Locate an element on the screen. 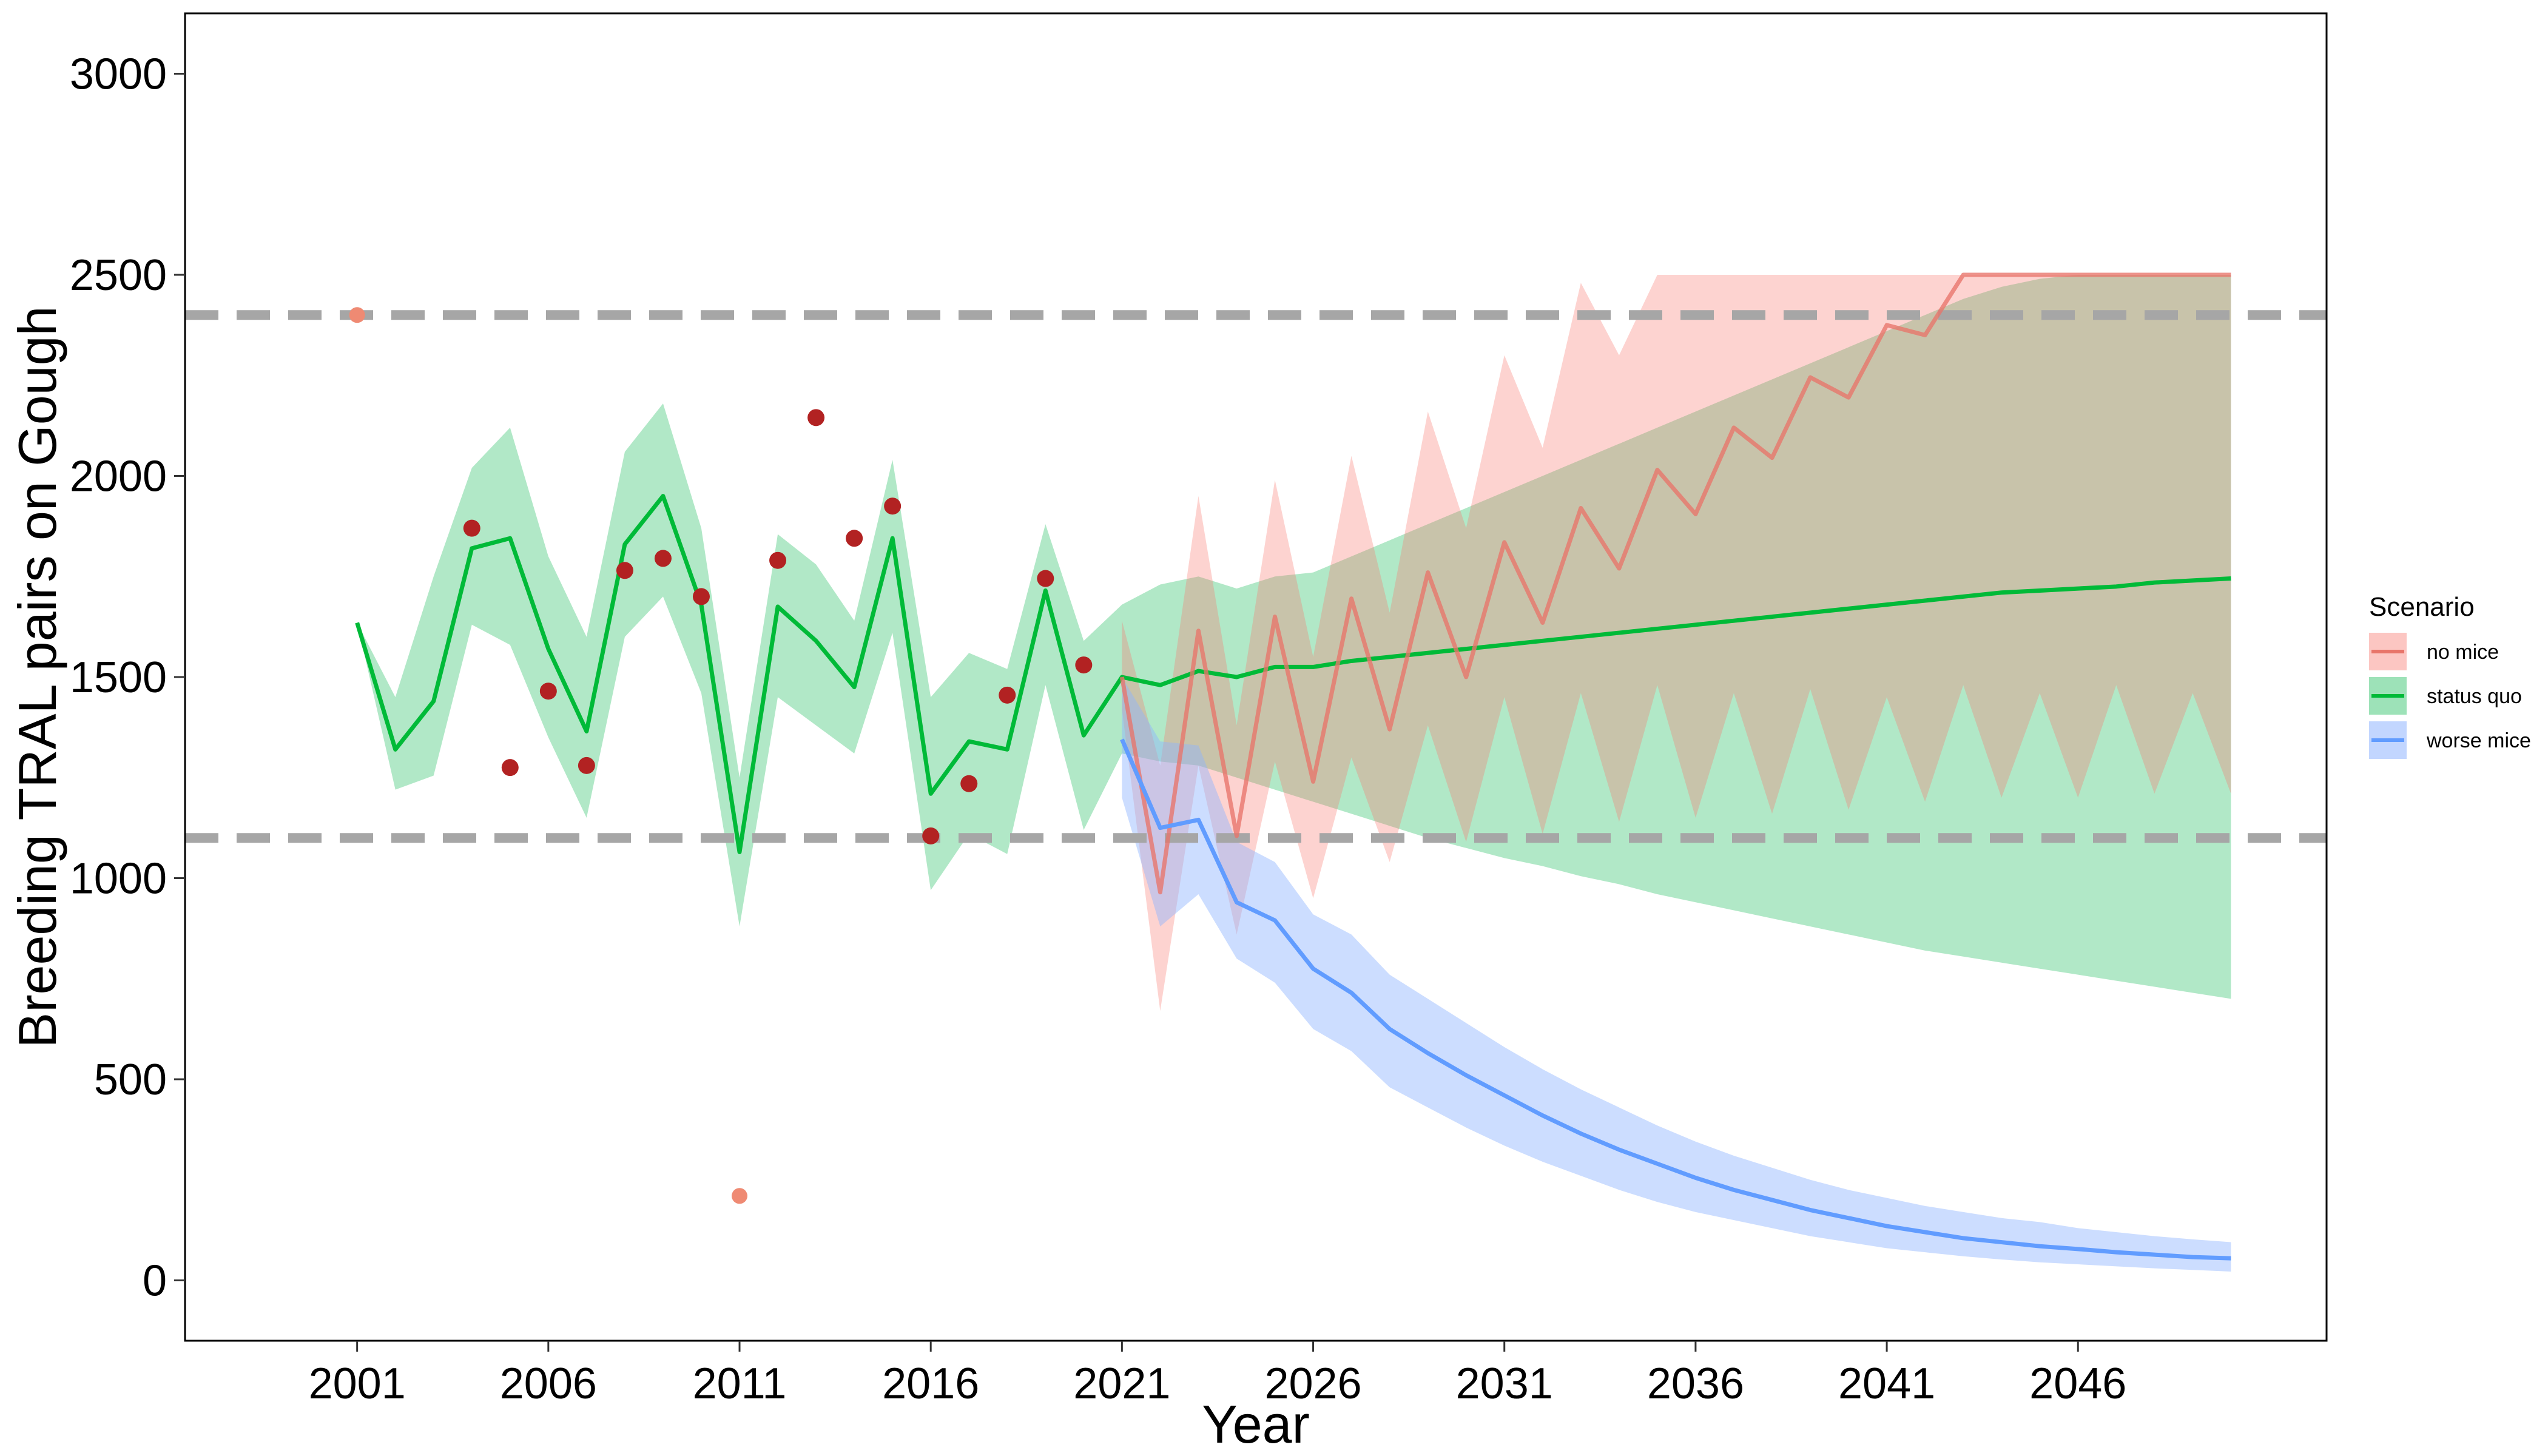  x-tick-label: 2031 is located at coordinates (1504, 1384).